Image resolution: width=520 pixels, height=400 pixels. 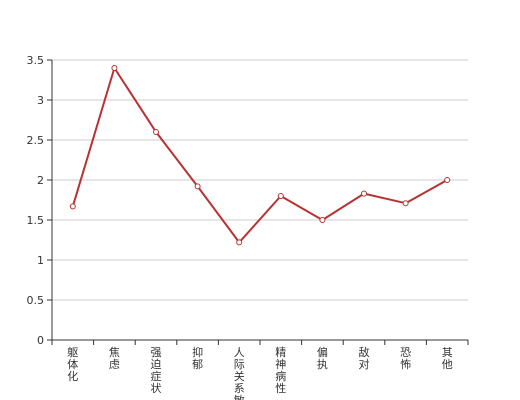 I want to click on x-tick-label: 抑郁, so click(x=197, y=358).